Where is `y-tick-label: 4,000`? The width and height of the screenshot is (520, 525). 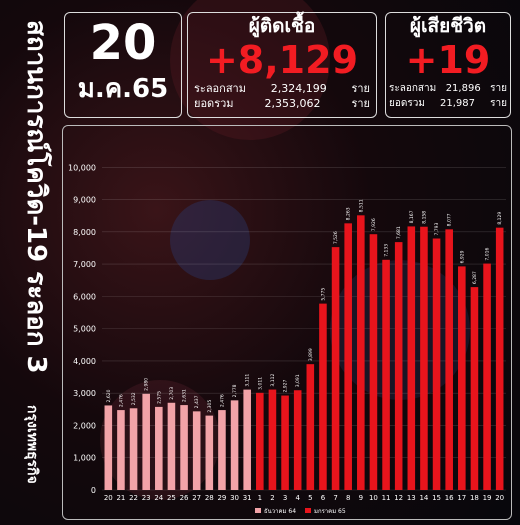
y-tick-label: 4,000 is located at coordinates (84, 361).